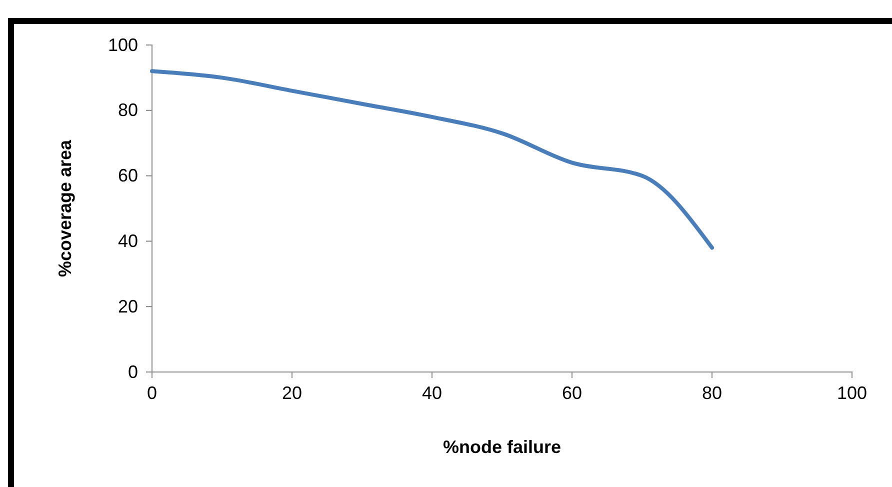 This screenshot has width=892, height=487. What do you see at coordinates (65, 208) in the screenshot?
I see `y-axis-title: %coverage area` at bounding box center [65, 208].